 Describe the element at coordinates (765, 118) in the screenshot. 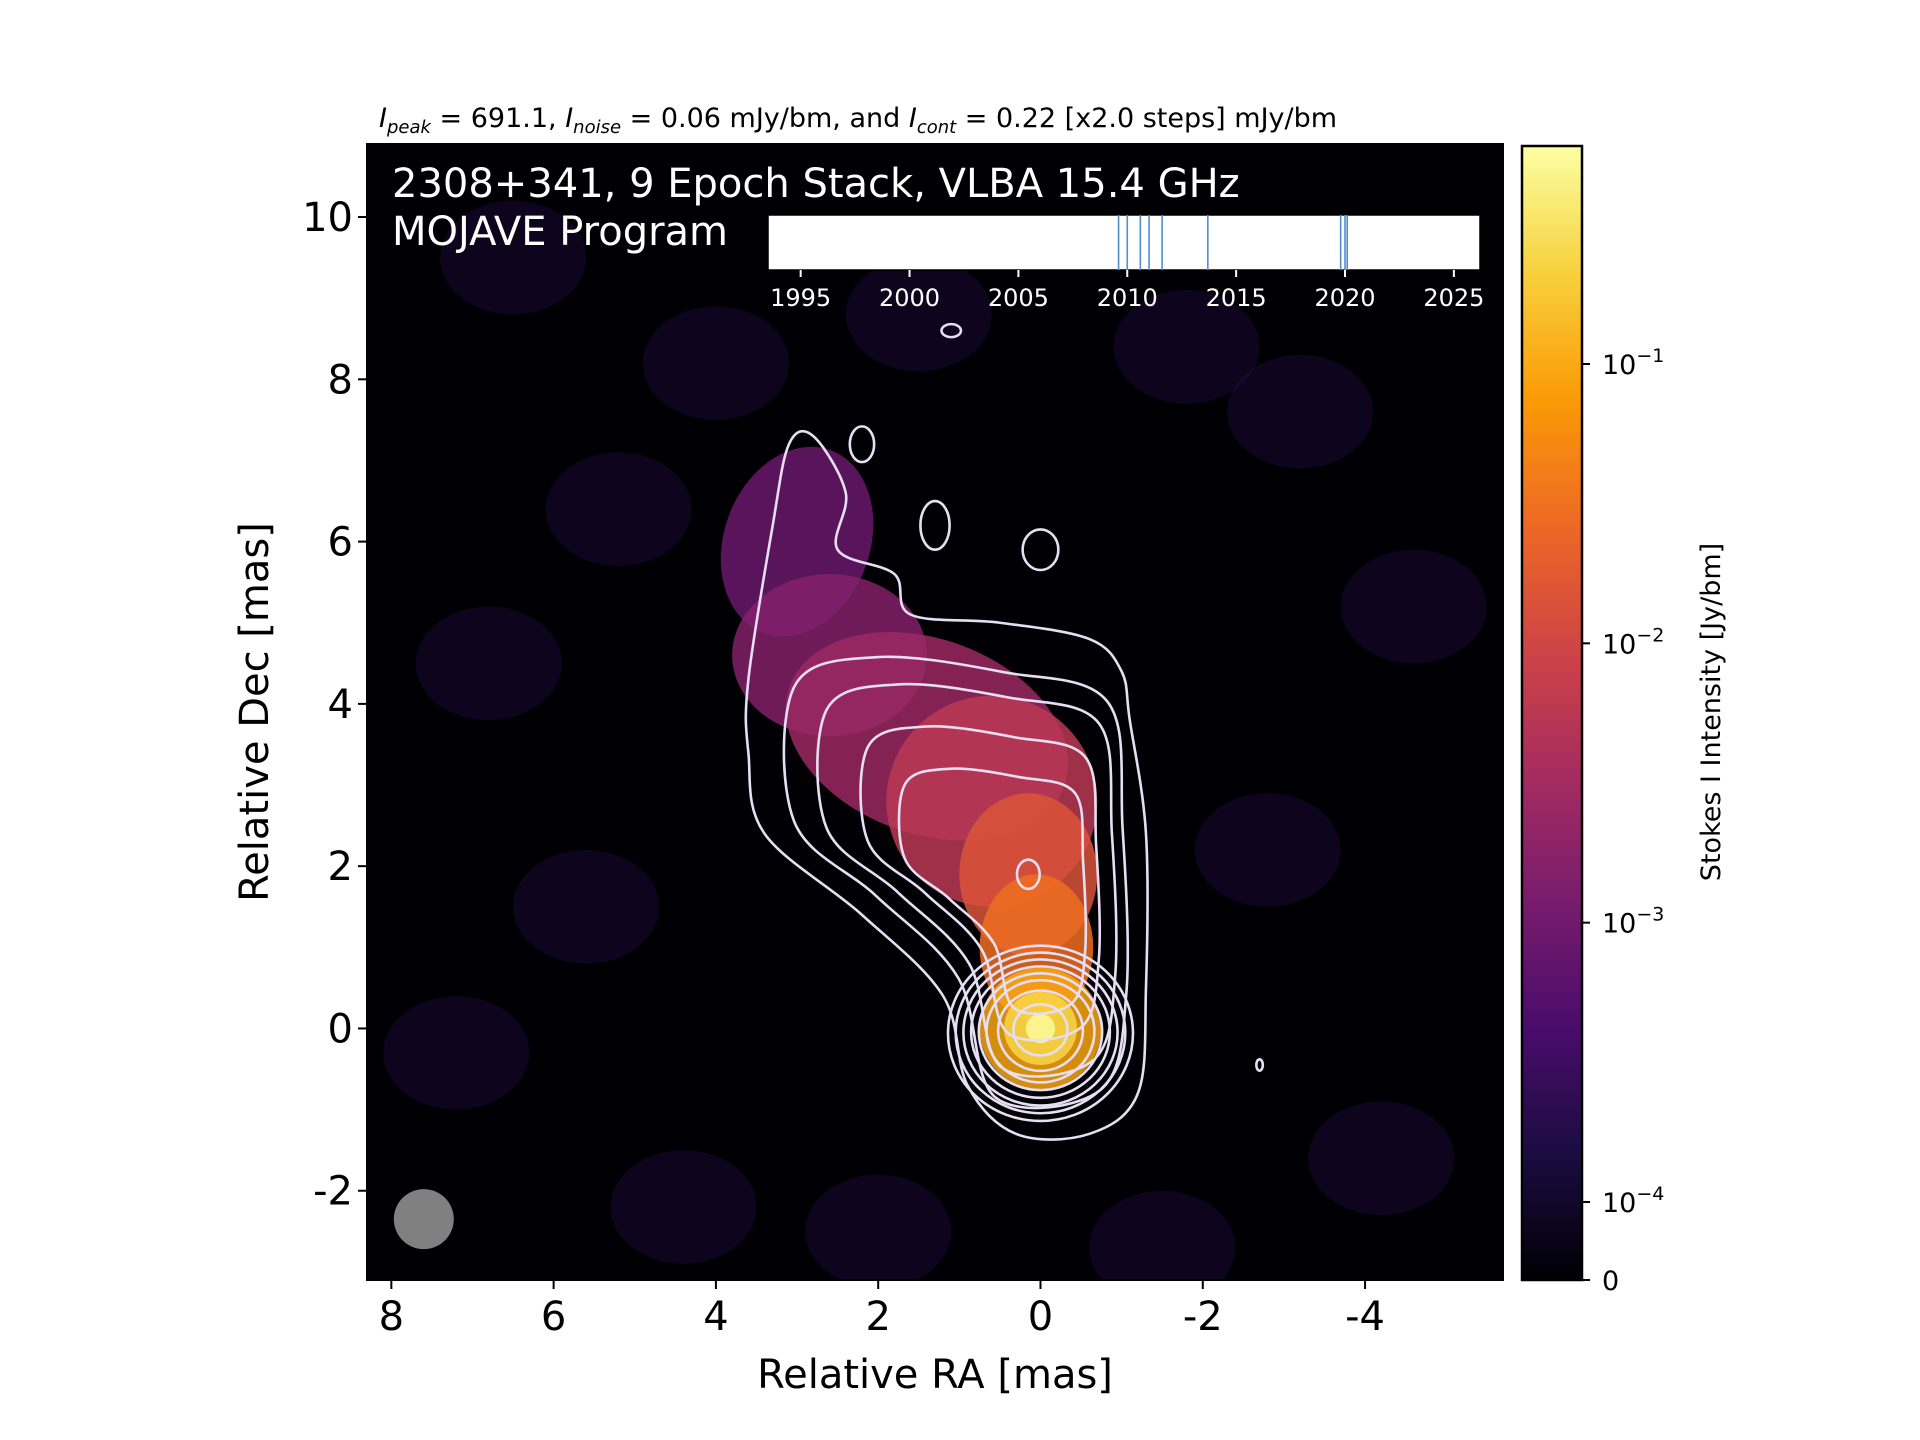

I see `noise-text: = 0.06 mJy/bm, and` at that location.